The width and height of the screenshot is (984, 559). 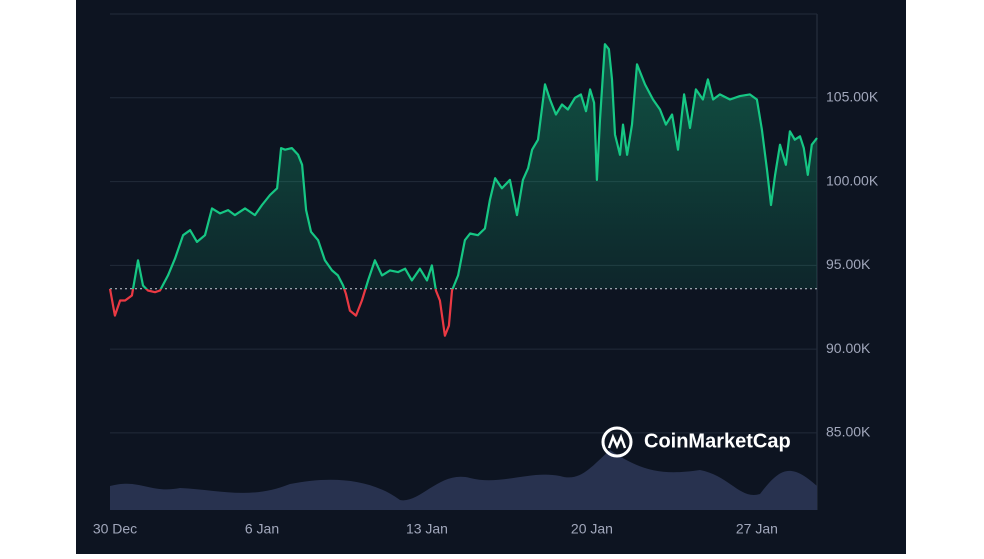 What do you see at coordinates (592, 529) in the screenshot?
I see `x-tick-label: 20 Jan` at bounding box center [592, 529].